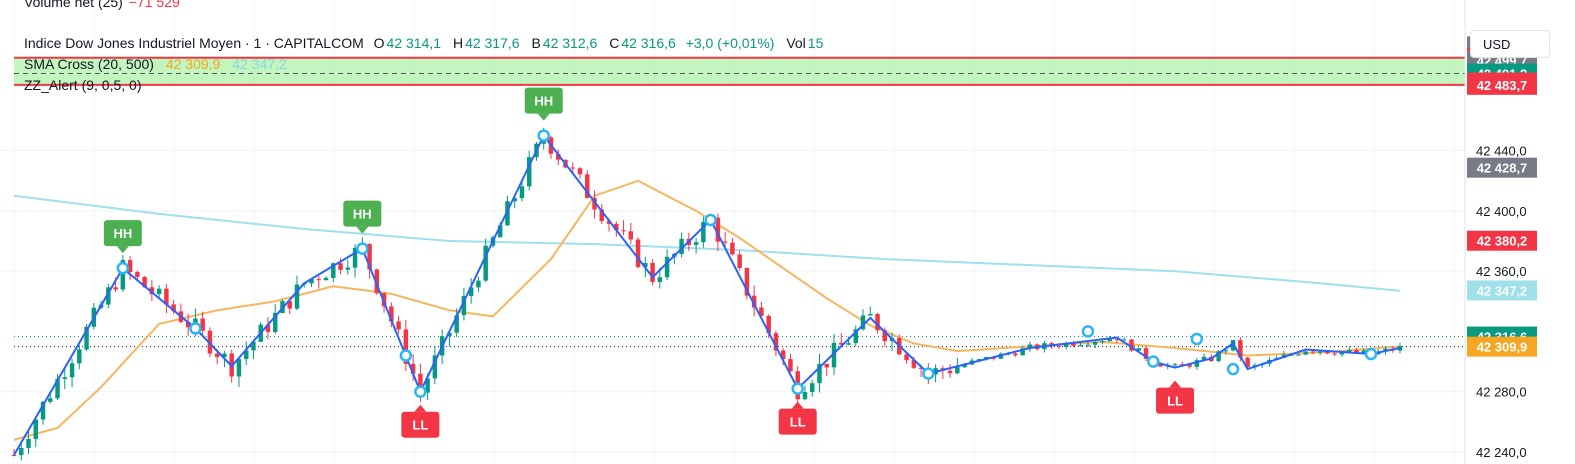  I want to click on ll-tag-arrow, so click(1175, 384).